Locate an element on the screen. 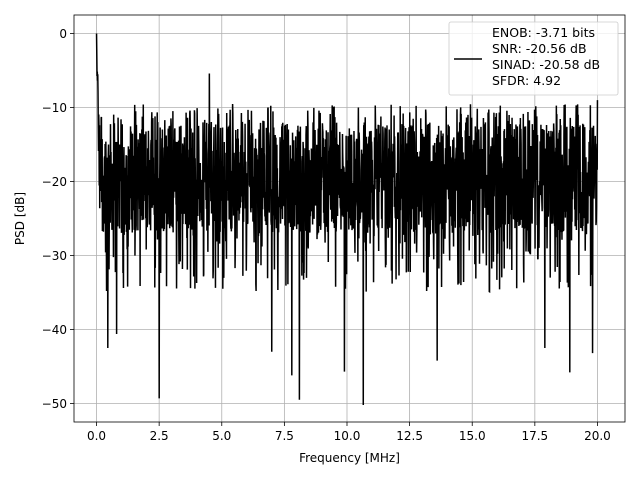  y-tick-label: −10 is located at coordinates (54, 108).